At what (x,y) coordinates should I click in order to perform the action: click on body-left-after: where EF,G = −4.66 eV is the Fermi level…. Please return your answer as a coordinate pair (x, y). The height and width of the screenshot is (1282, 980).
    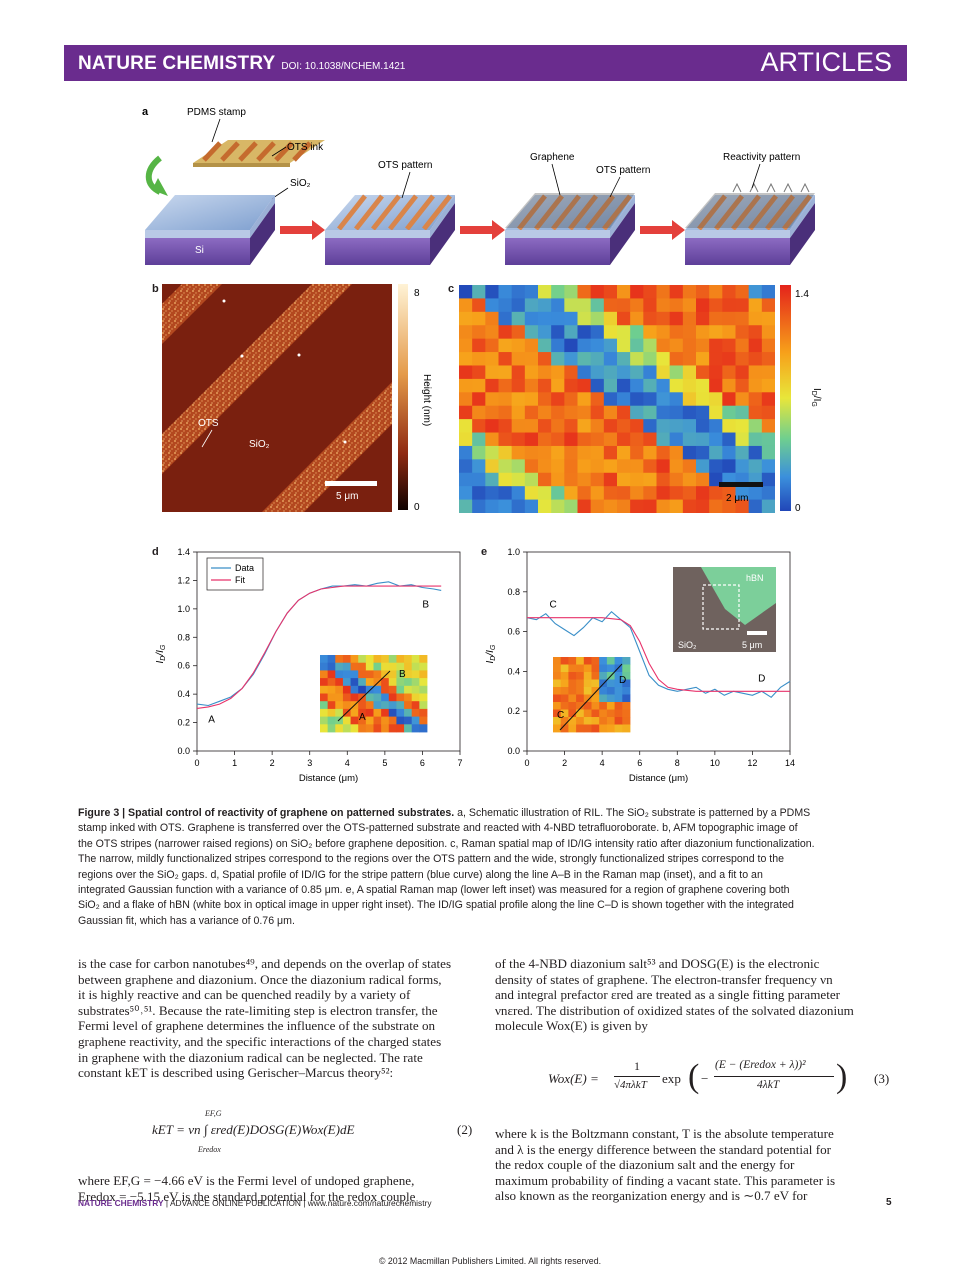
    Looking at the image, I should click on (277, 1188).